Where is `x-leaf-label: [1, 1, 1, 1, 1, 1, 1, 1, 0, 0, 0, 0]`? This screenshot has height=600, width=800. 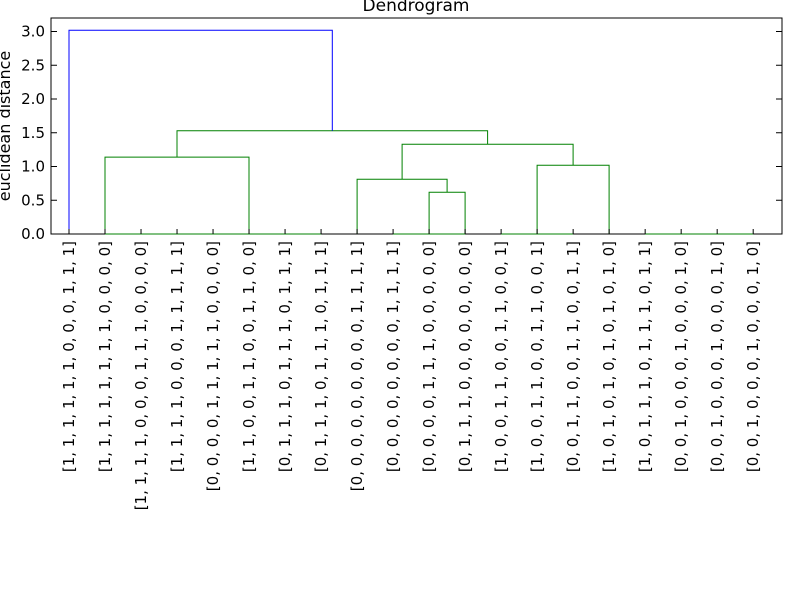 x-leaf-label: [1, 1, 1, 1, 1, 1, 1, 1, 0, 0, 0, 0] is located at coordinates (105, 356).